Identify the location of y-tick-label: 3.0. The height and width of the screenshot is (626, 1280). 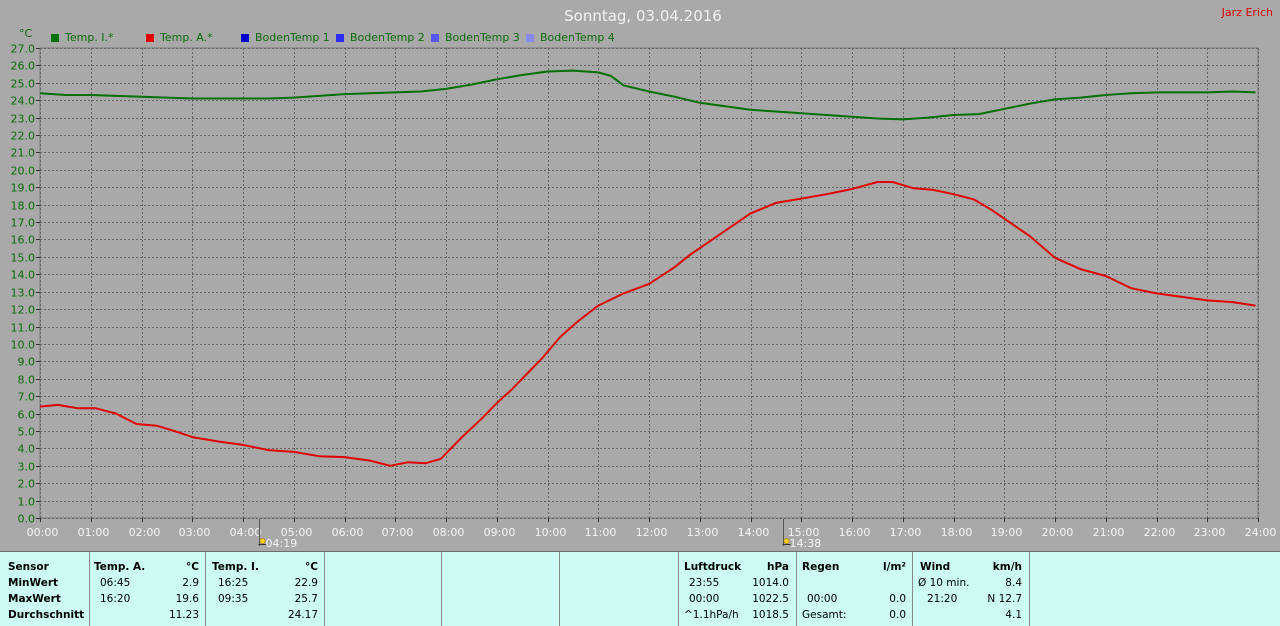
(27, 467).